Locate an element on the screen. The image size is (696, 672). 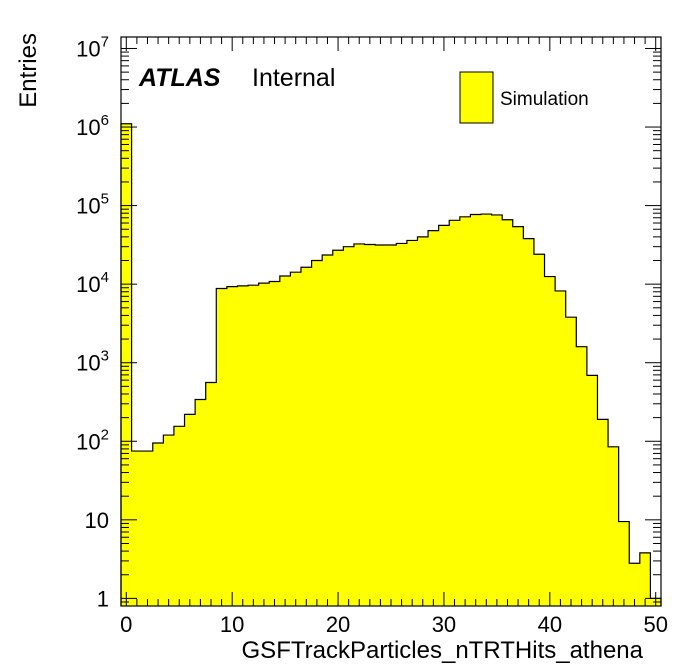
internal-label: Internal is located at coordinates (293, 78).